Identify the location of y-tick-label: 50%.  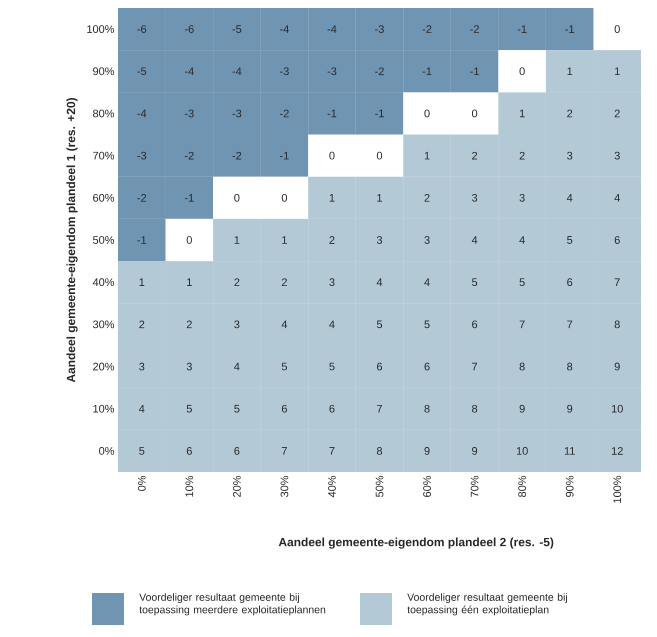
(103, 240).